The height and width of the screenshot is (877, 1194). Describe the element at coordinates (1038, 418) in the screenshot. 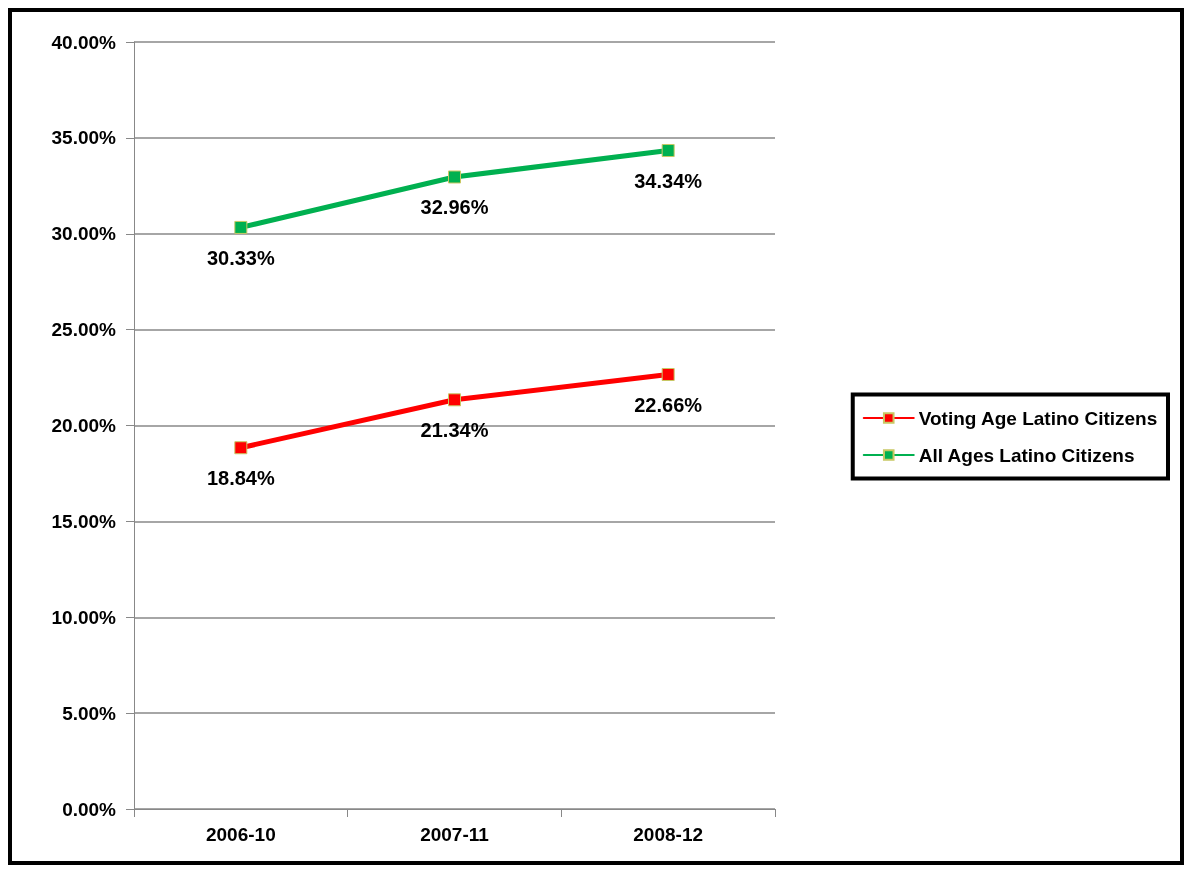

I see `legend-label: Voting Age Latino Citizens` at that location.